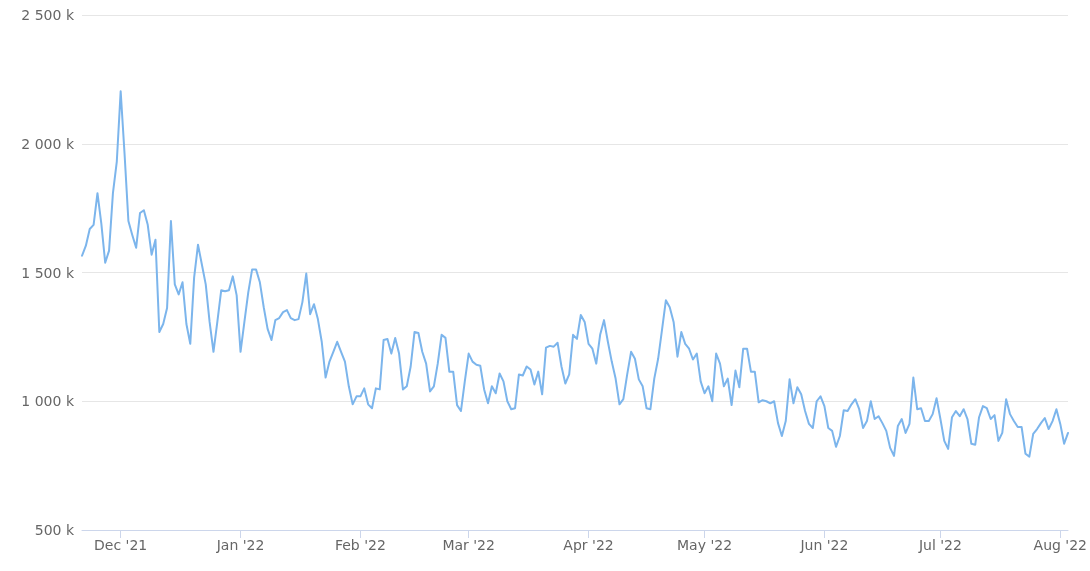 The image size is (1090, 571). What do you see at coordinates (939, 545) in the screenshot?
I see `x-tick-label: Jul '22` at bounding box center [939, 545].